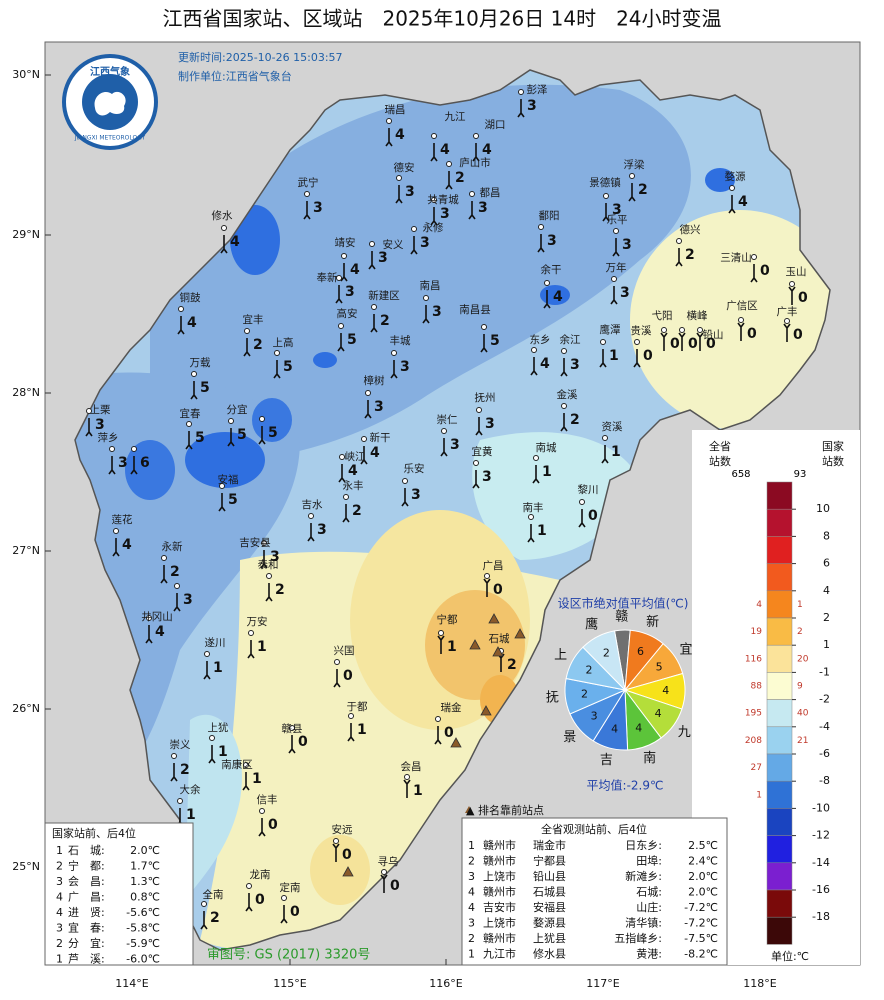 The image size is (884, 1000). I want to click on station: 永修3, so click(427, 238).